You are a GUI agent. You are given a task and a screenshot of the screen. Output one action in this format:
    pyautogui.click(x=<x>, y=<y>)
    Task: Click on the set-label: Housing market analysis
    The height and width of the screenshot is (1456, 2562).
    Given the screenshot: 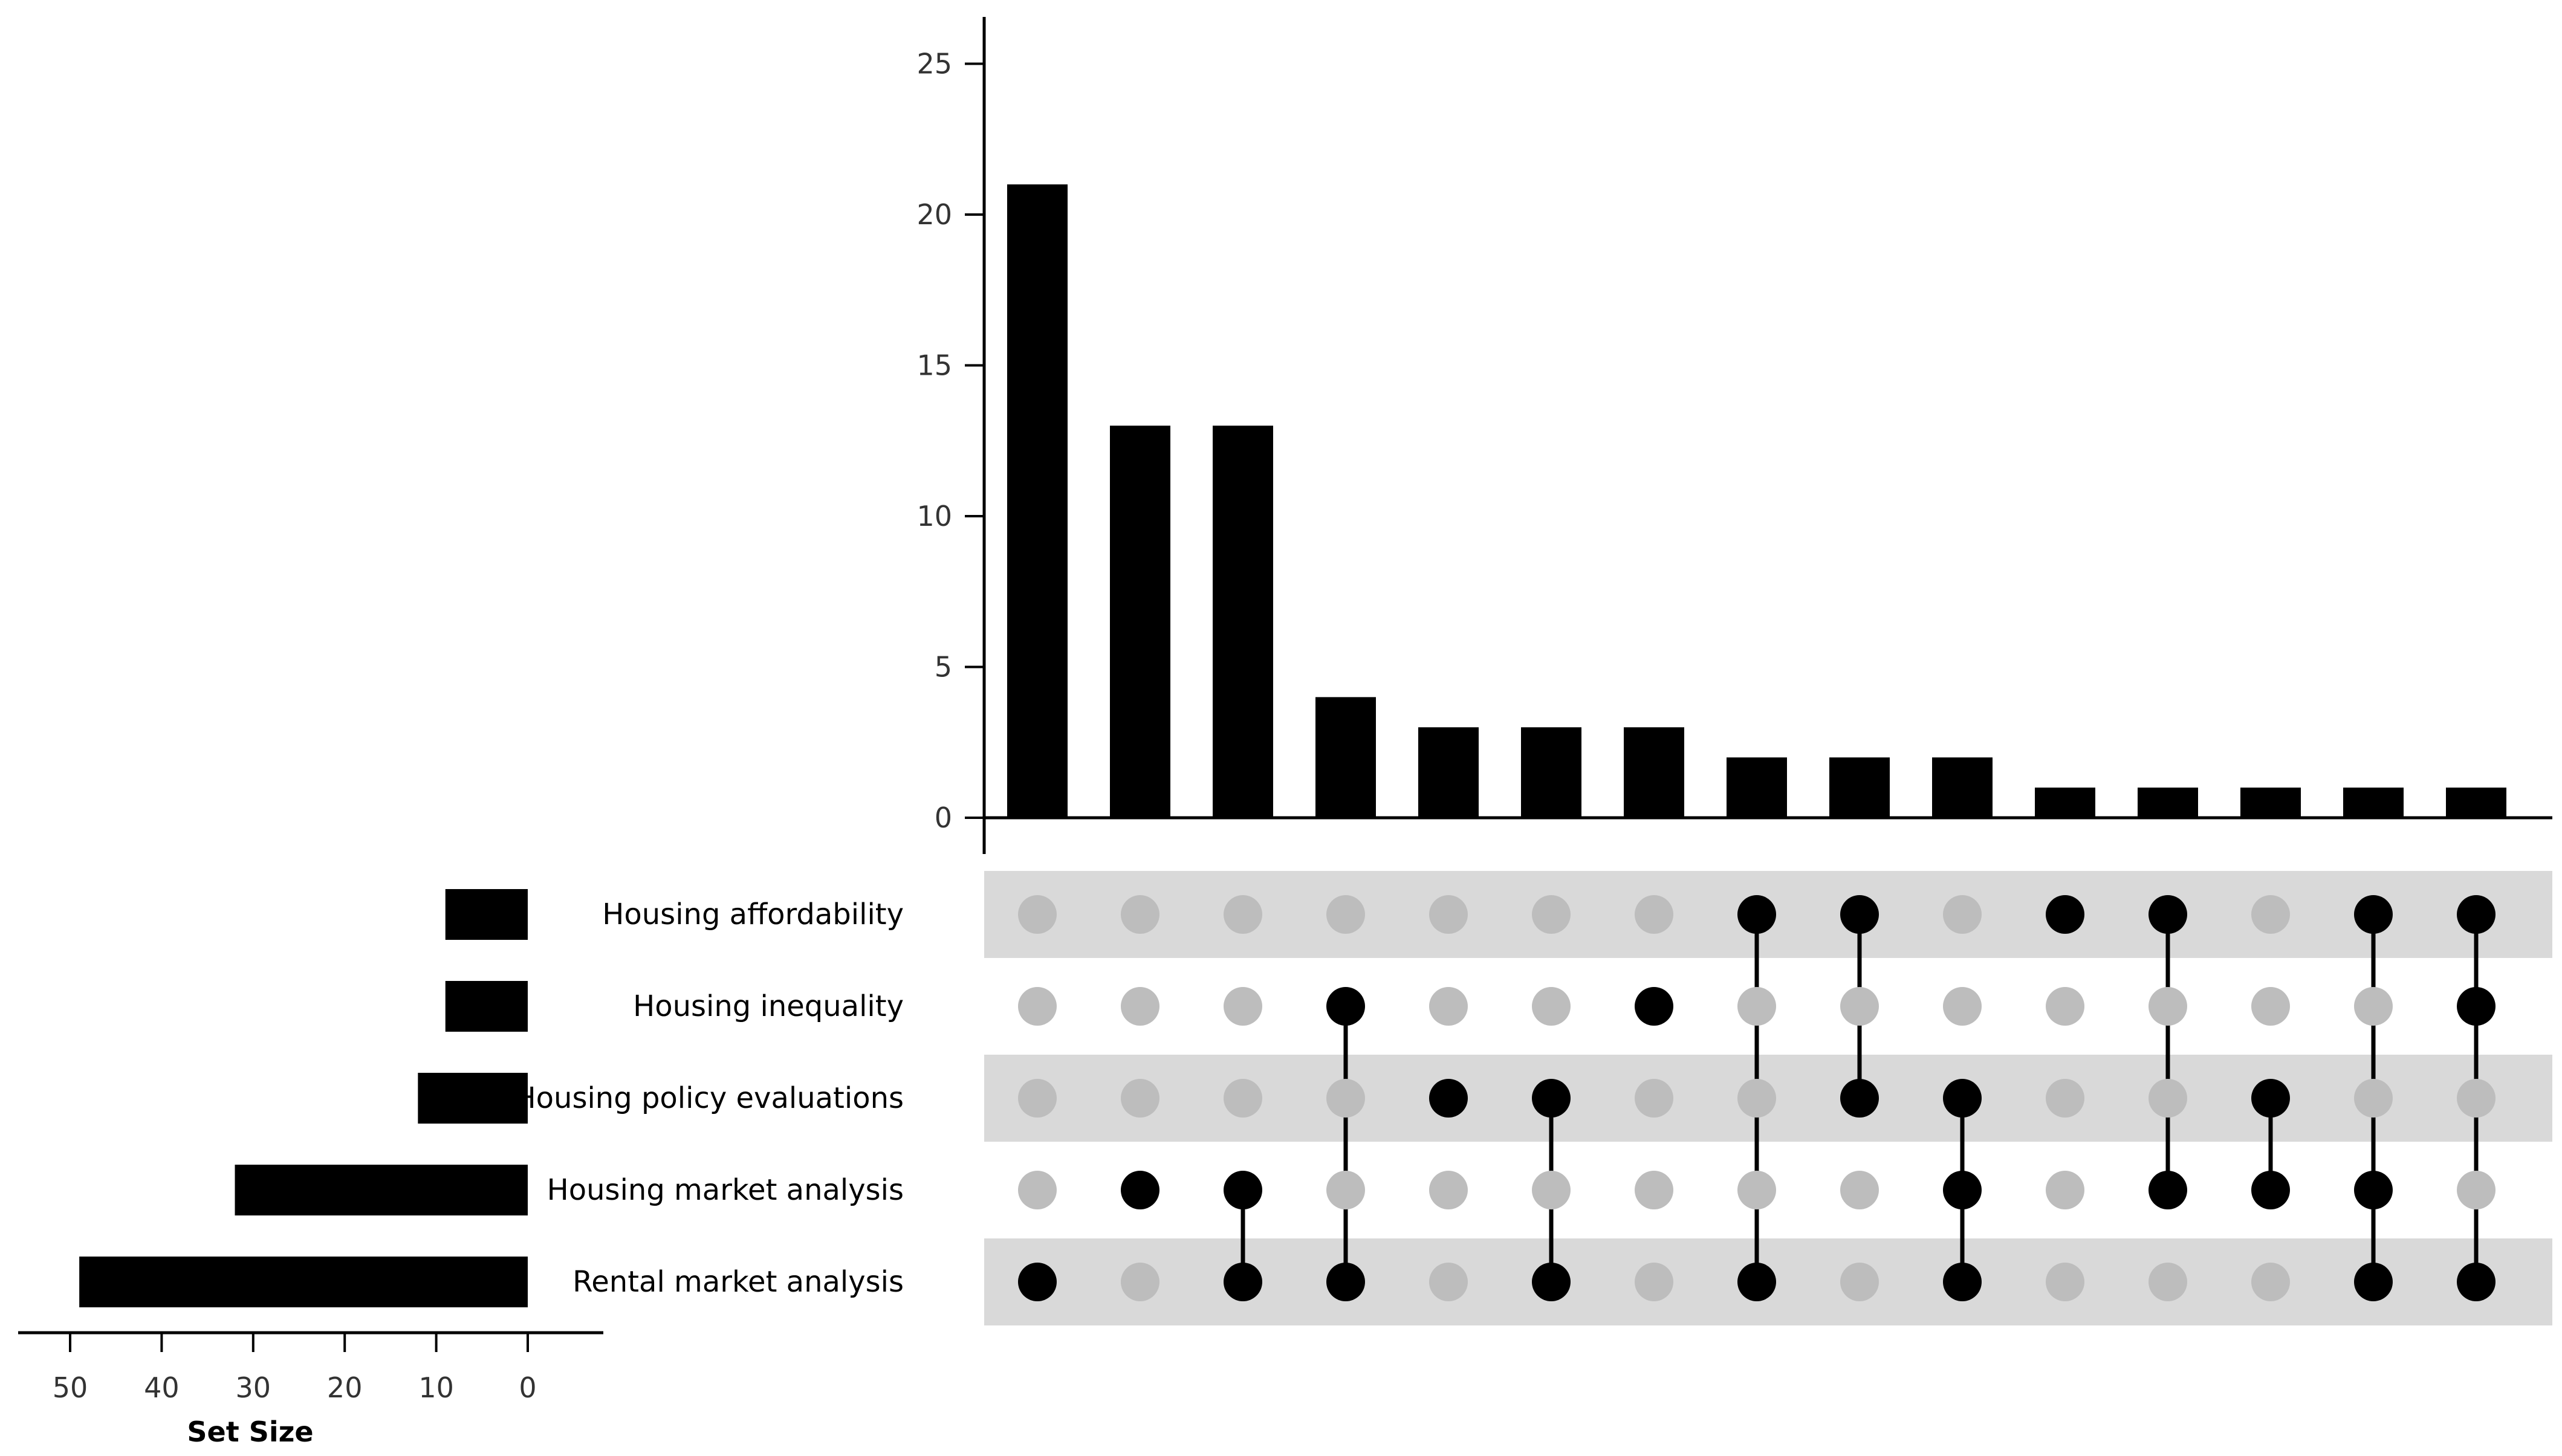 What is the action you would take?
    pyautogui.click(x=725, y=1190)
    